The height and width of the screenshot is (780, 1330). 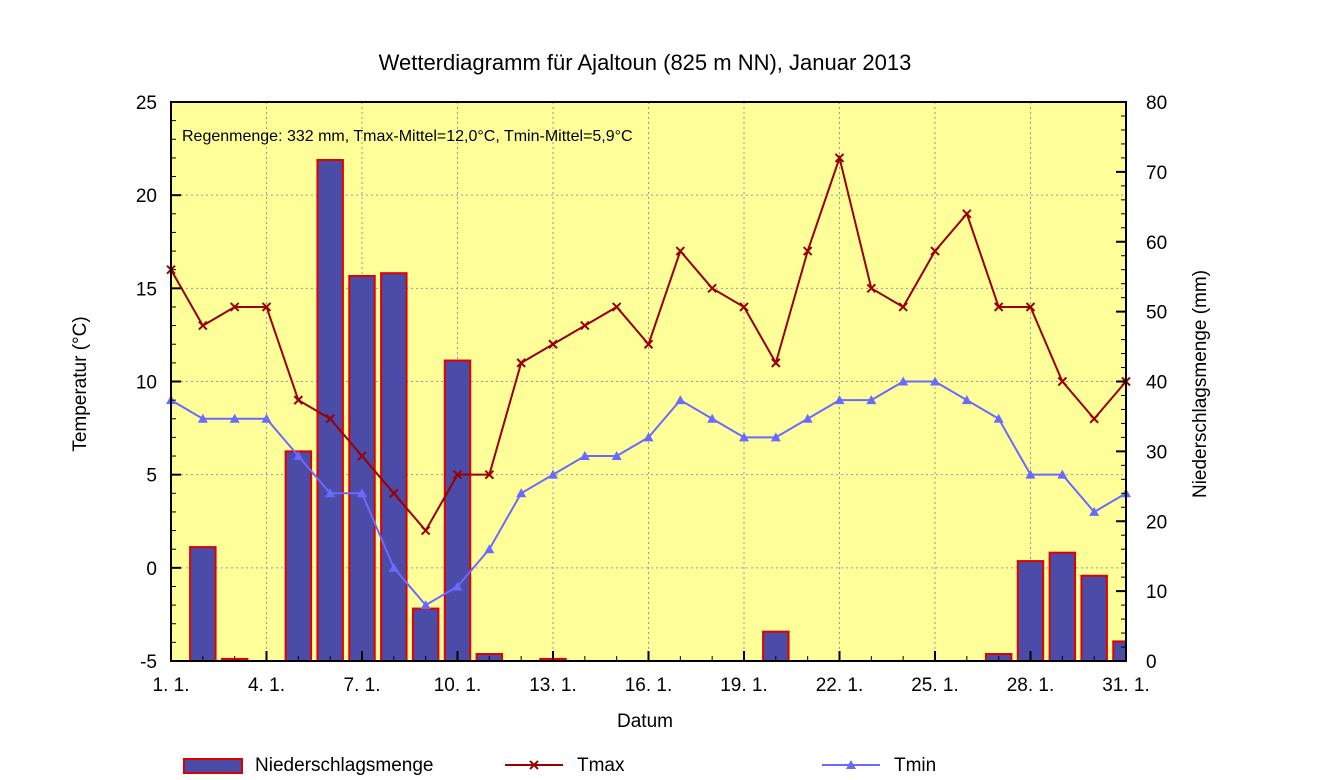 What do you see at coordinates (80, 383) in the screenshot?
I see `y-axis-label-left: Temperatur (°C)` at bounding box center [80, 383].